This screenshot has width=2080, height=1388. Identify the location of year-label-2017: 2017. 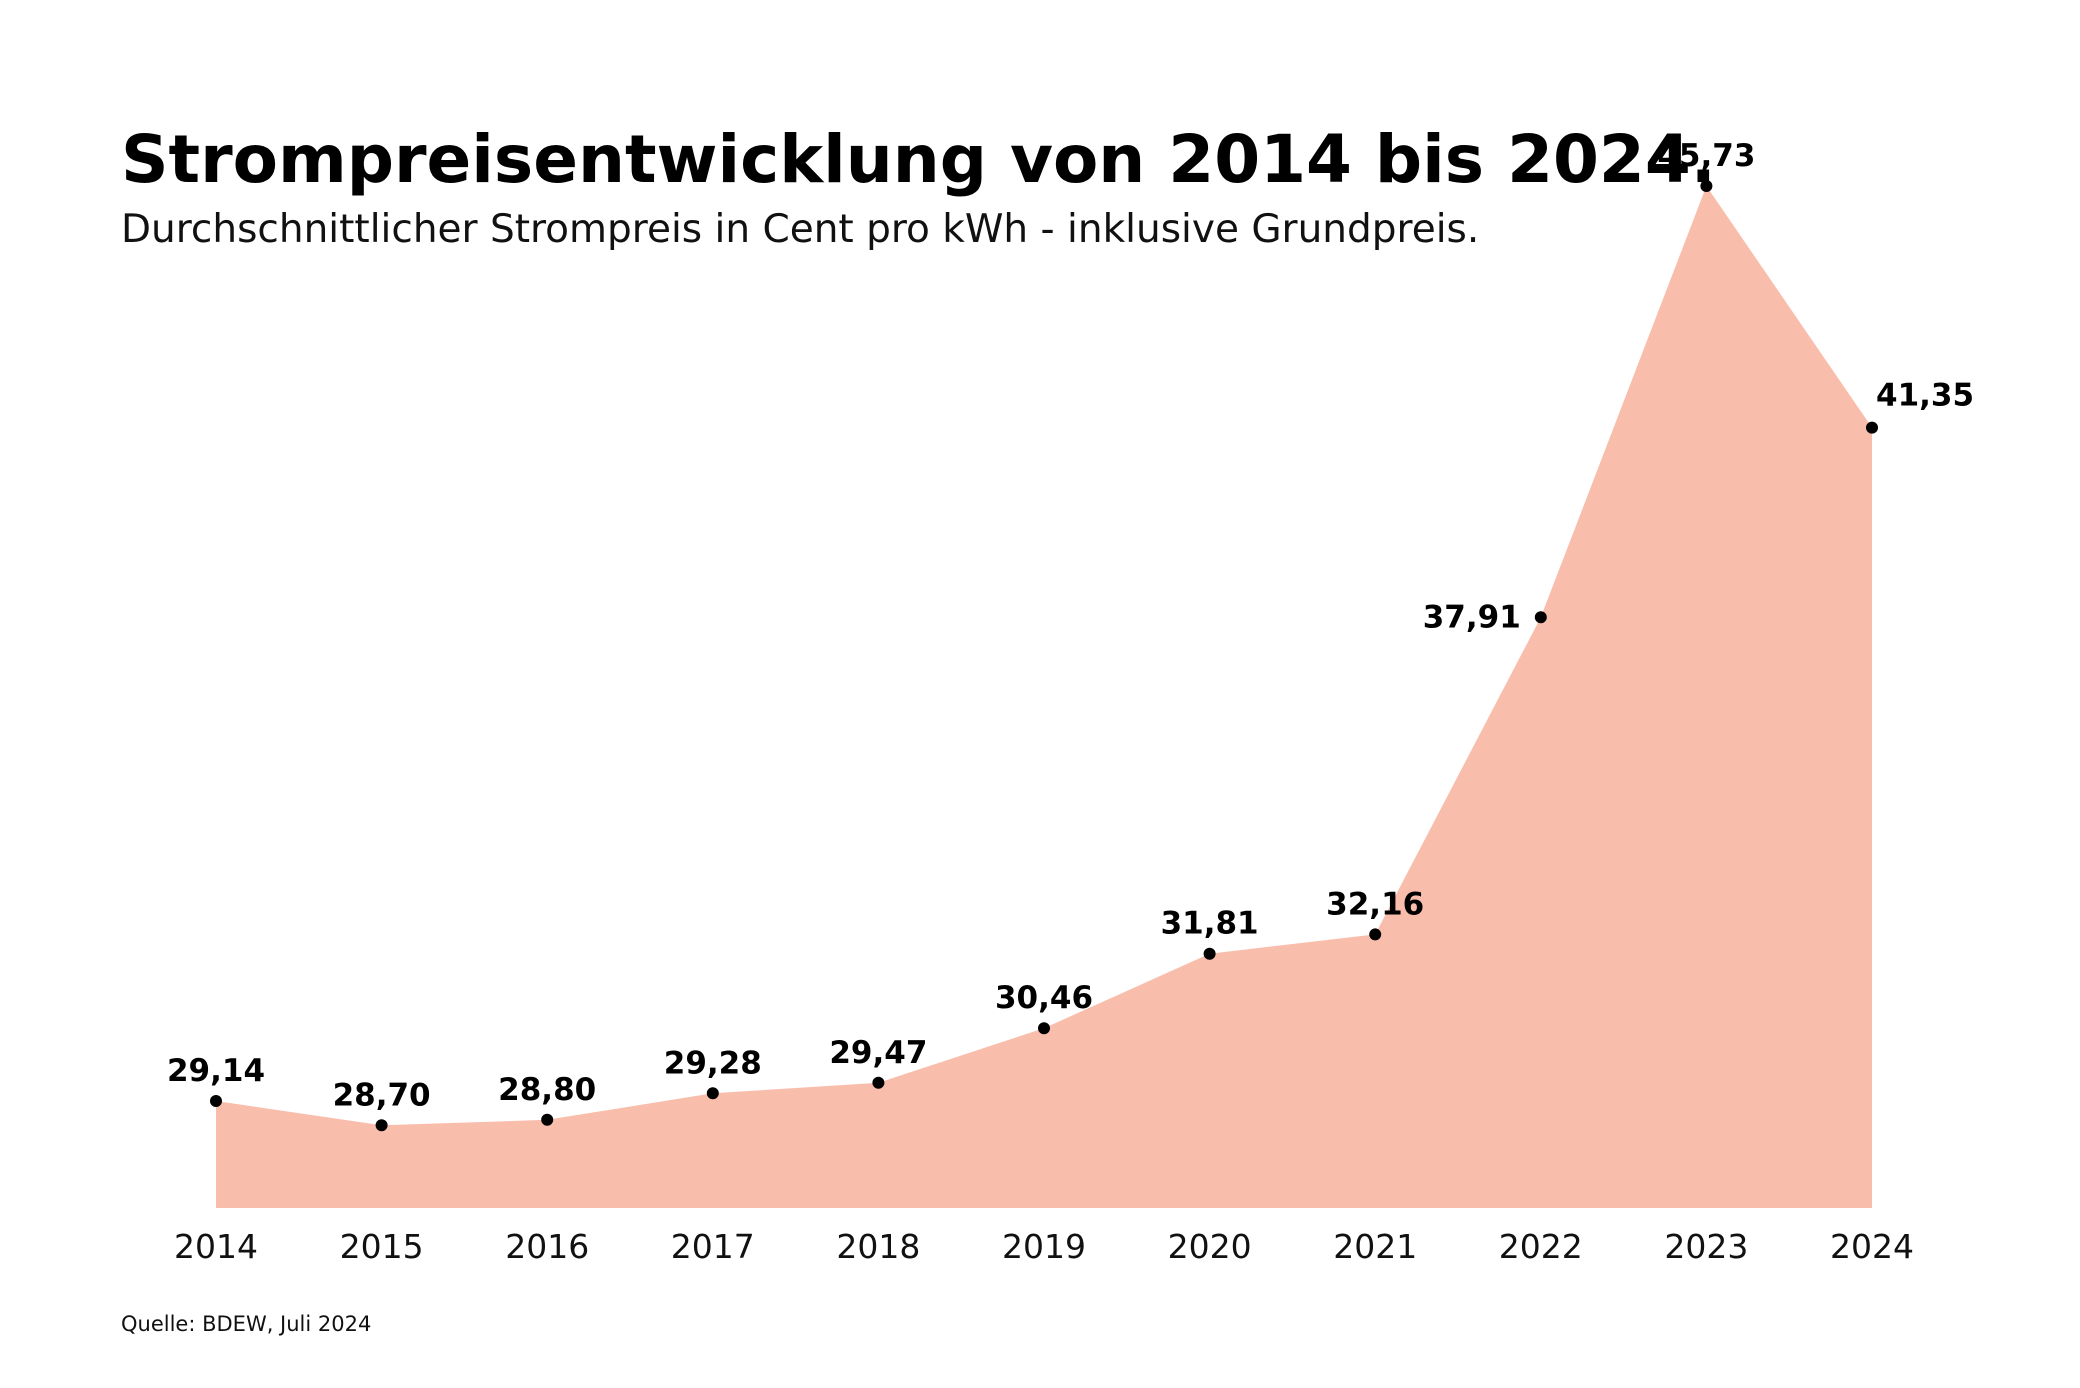
(713, 1246).